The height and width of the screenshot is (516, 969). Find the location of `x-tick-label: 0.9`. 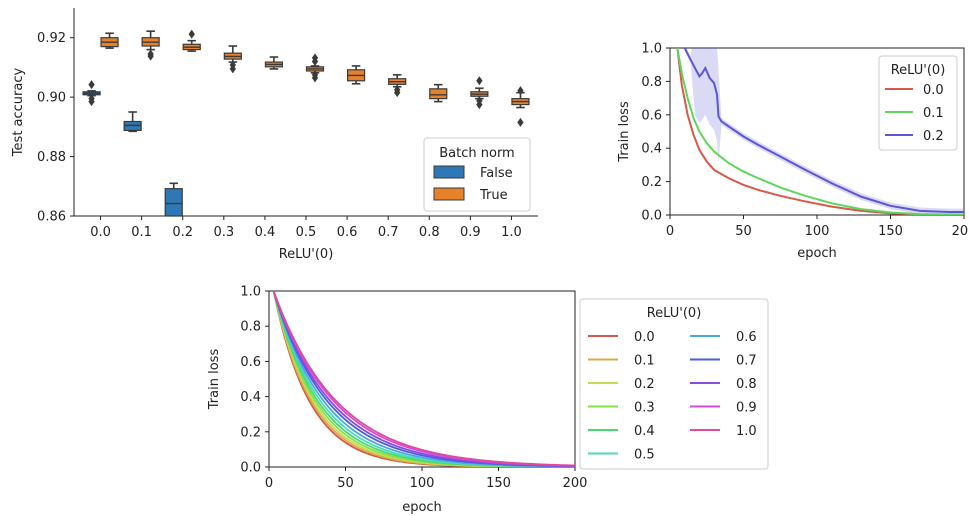

x-tick-label: 0.9 is located at coordinates (470, 232).